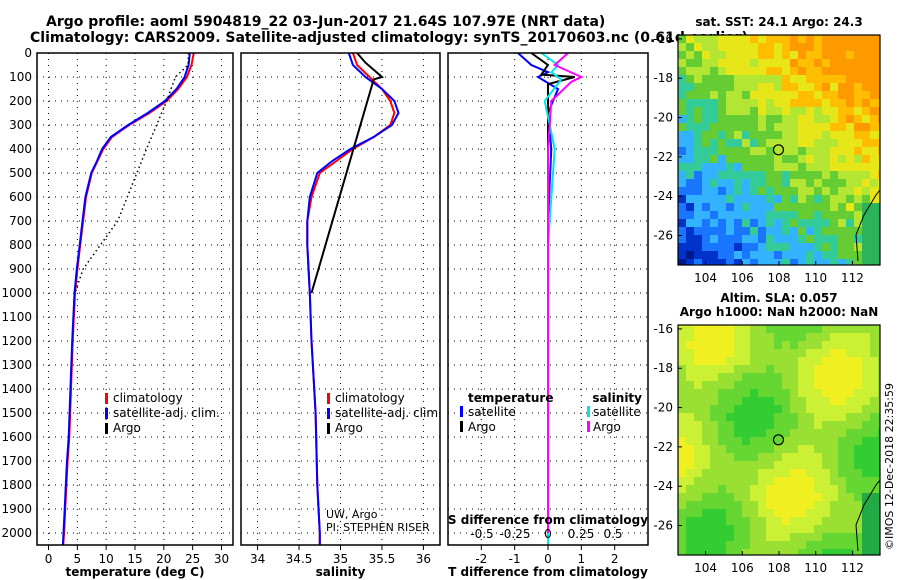 This screenshot has width=900, height=580. I want to click on x-tick-label: 5, so click(78, 559).